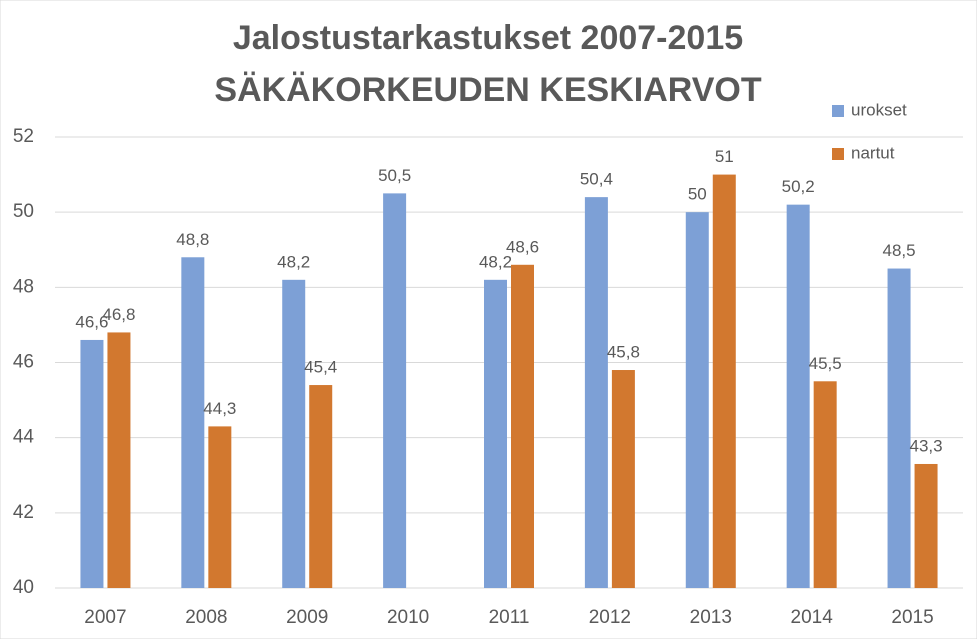 This screenshot has height=644, width=977. What do you see at coordinates (488, 38) in the screenshot?
I see `chart-title: Jalostustarkastukset 2007-2015` at bounding box center [488, 38].